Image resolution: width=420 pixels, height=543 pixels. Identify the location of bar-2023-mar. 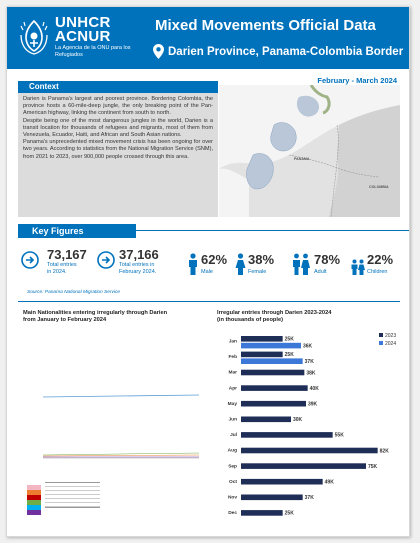
(273, 372).